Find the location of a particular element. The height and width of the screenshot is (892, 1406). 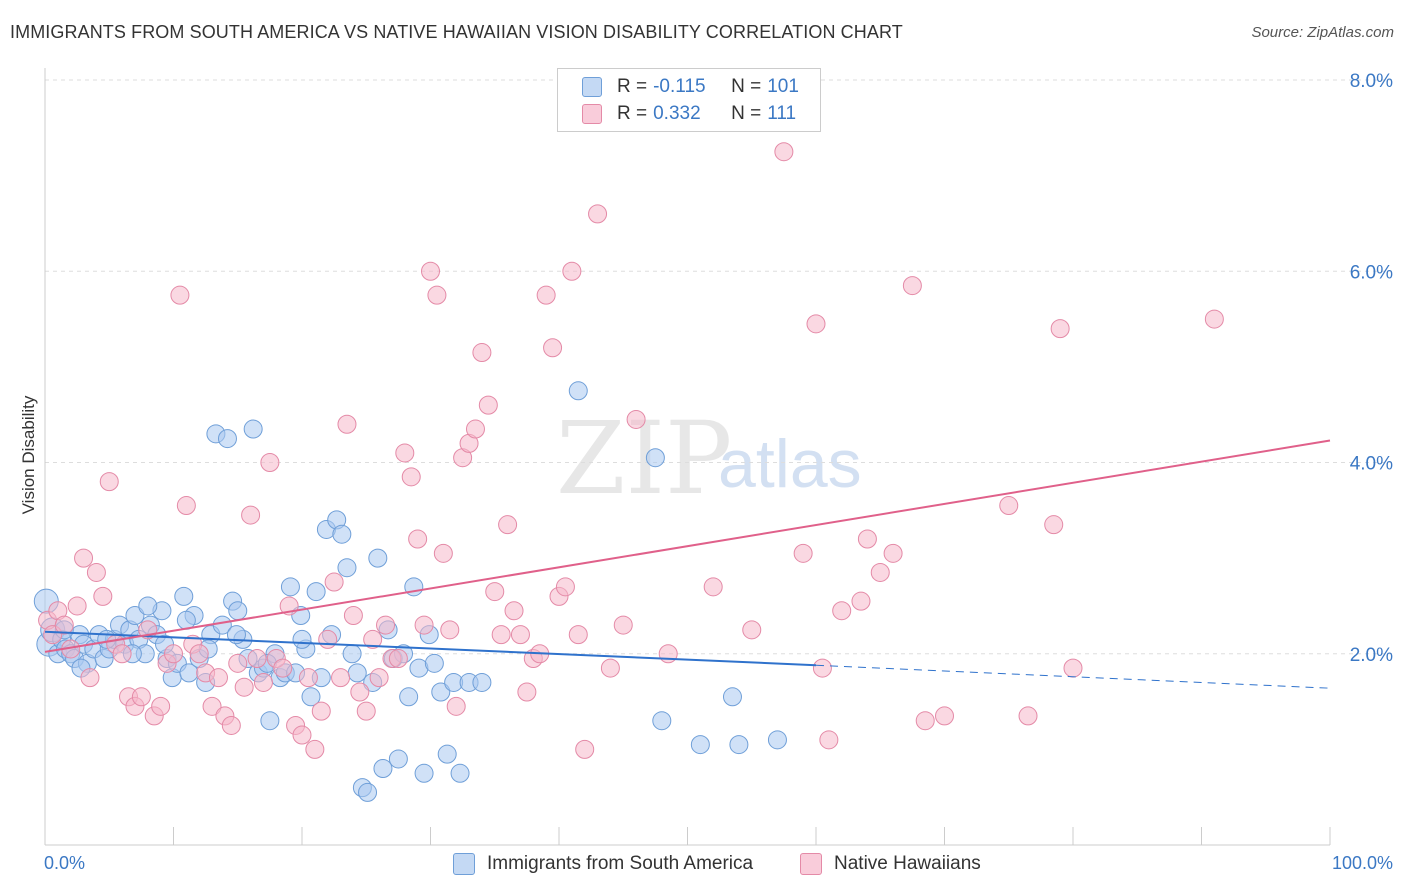

trend-line-blue-projection is located at coordinates (1073, 676).